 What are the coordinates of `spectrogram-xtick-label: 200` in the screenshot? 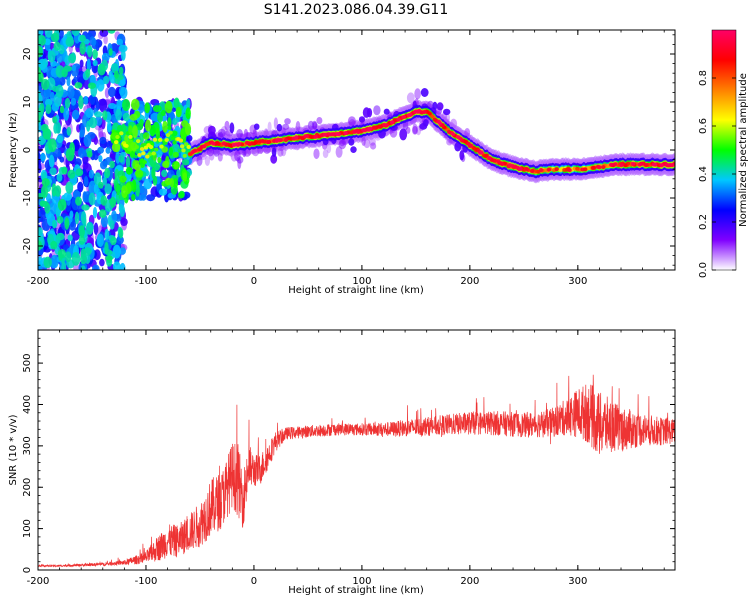 It's located at (469, 281).